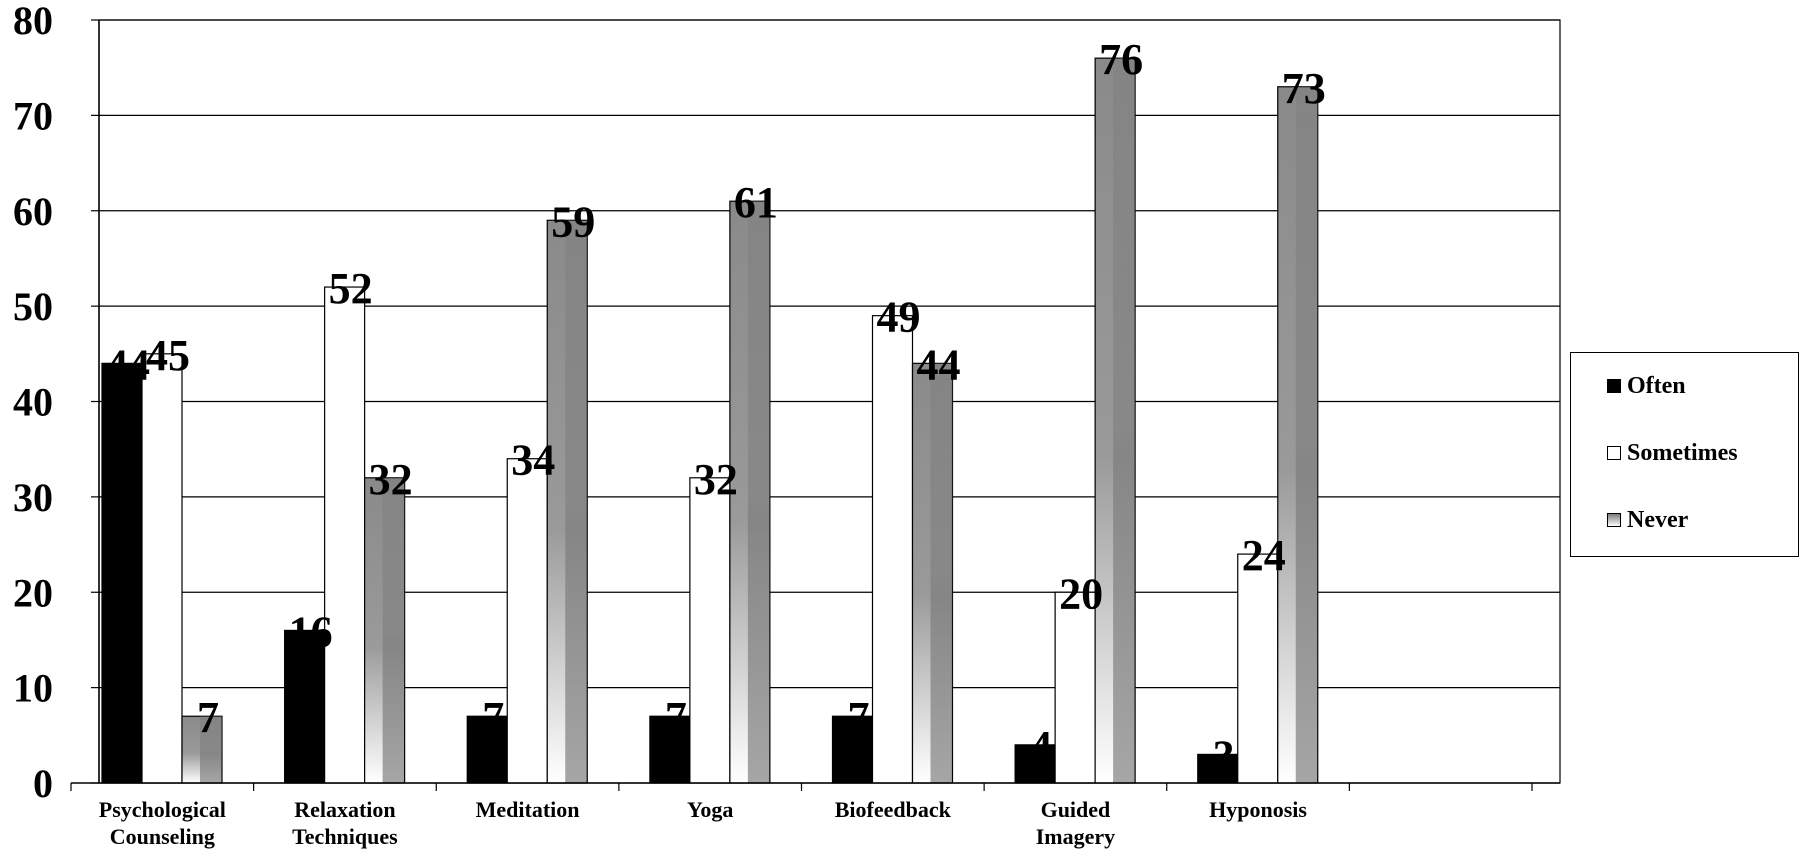  Describe the element at coordinates (1076, 809) in the screenshot. I see `x-category-label-line: Guided` at that location.